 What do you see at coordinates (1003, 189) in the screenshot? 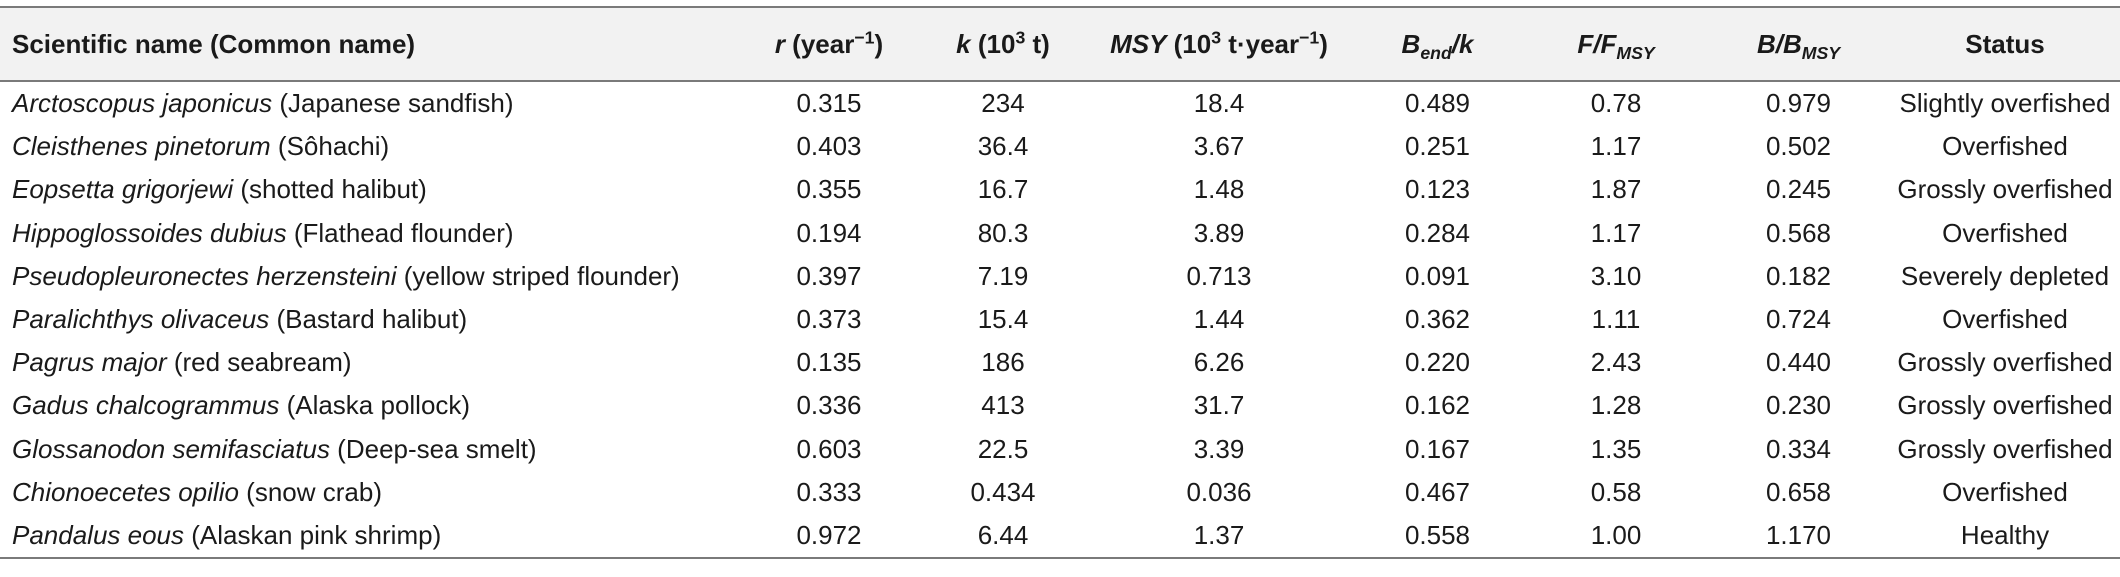
I see `cell-k: 16.7` at bounding box center [1003, 189].